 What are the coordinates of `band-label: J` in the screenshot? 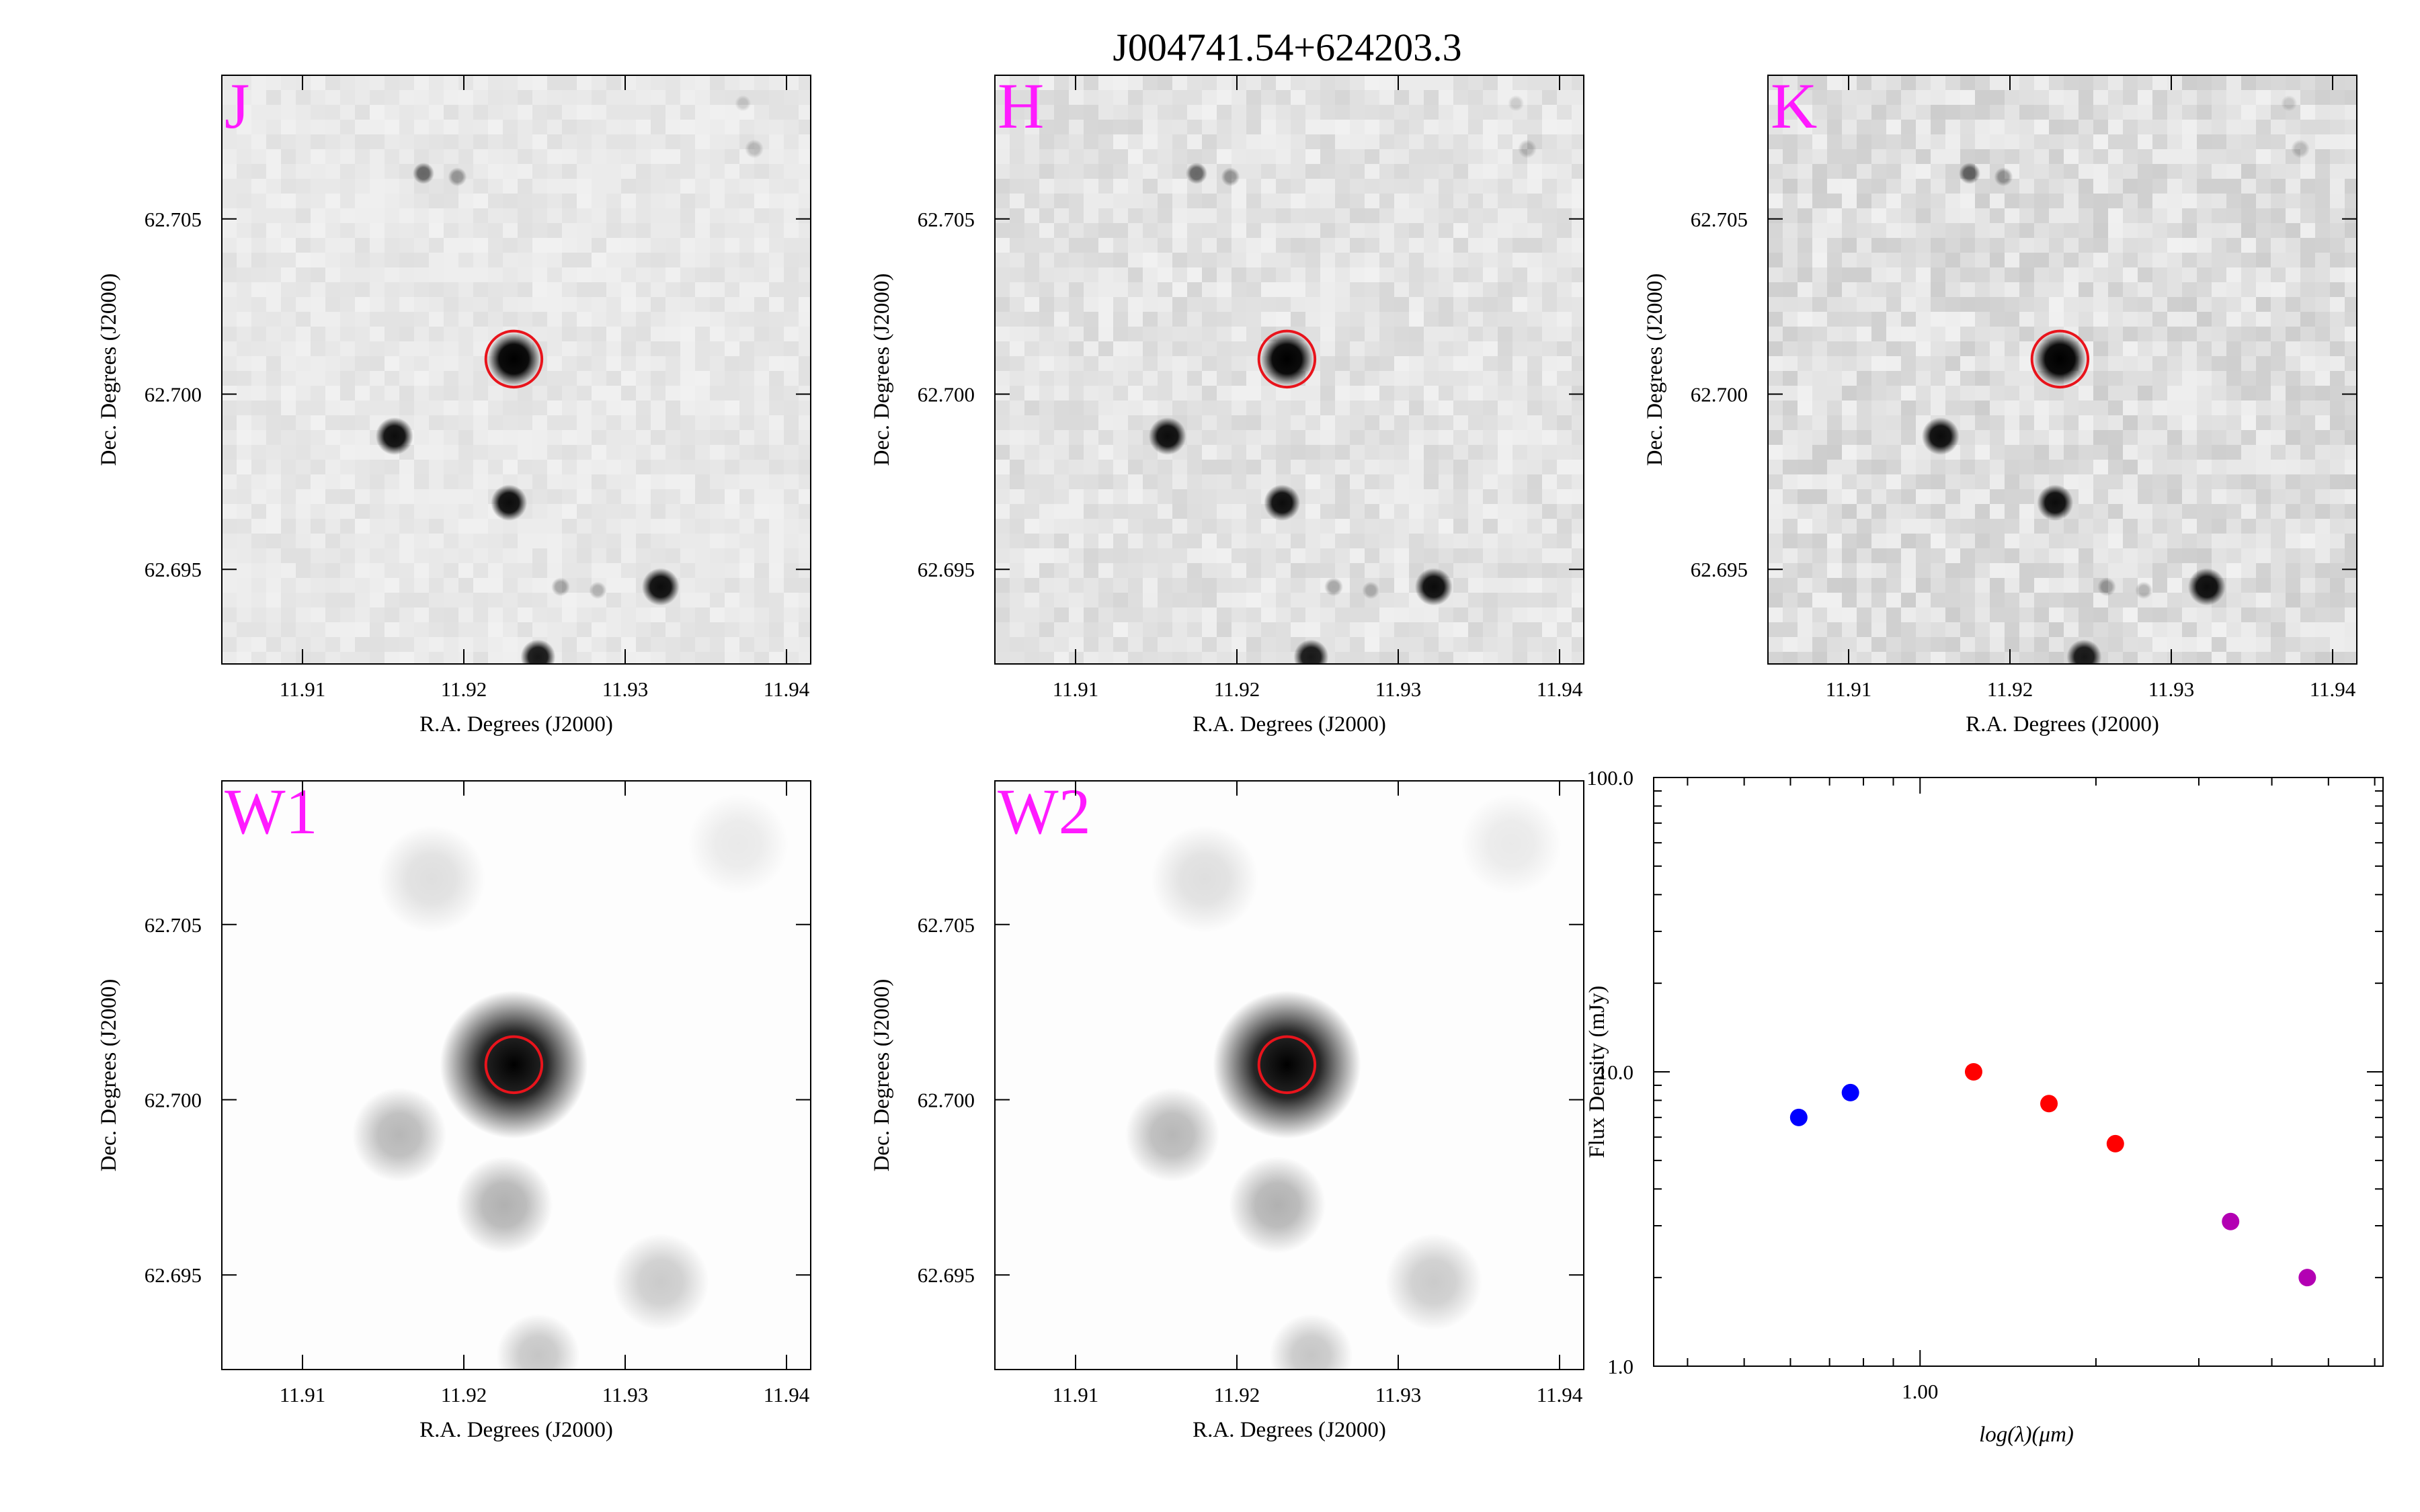 It's located at (237, 106).